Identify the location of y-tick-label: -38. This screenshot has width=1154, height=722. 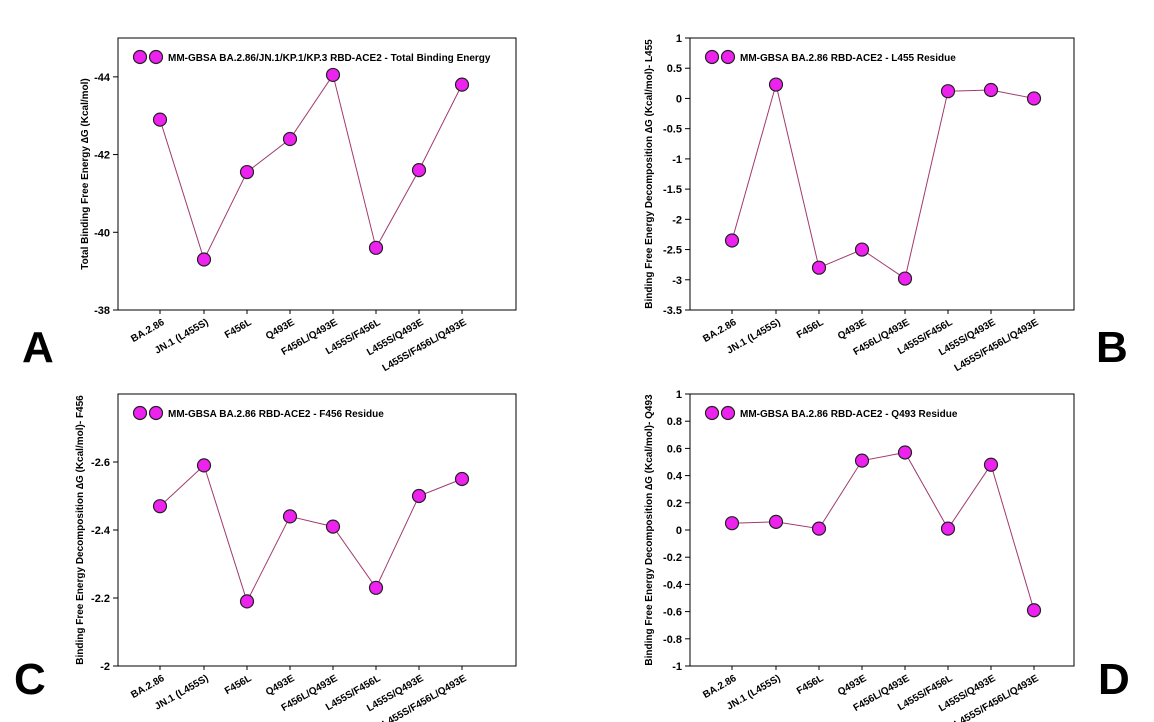
(102, 311).